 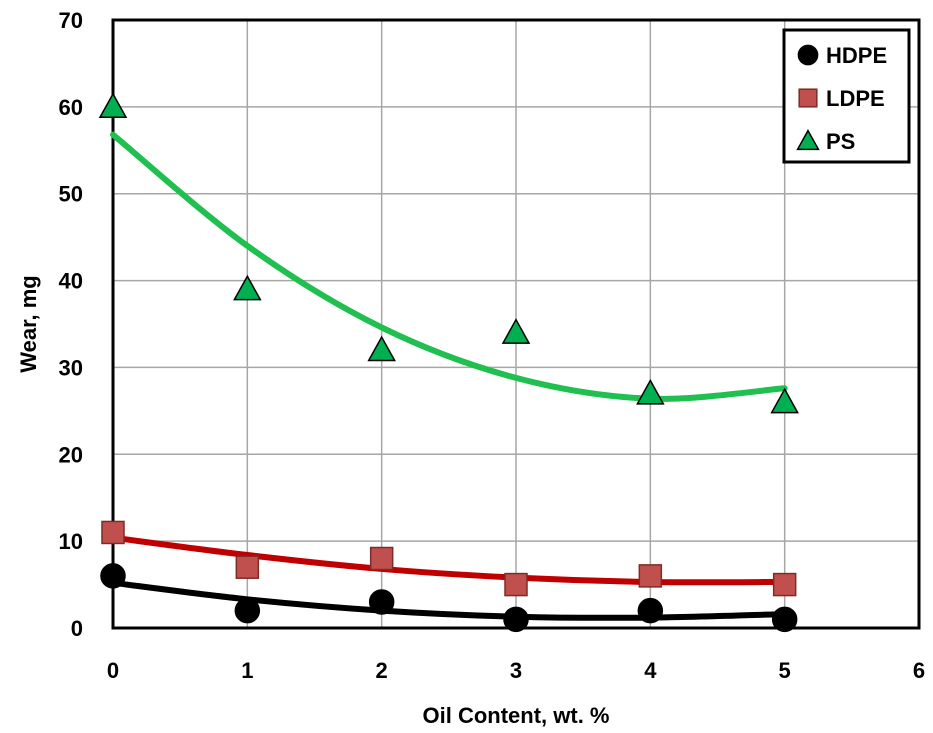 I want to click on x-tick-labels: 0 1 2 3 4 5 6, so click(x=516, y=670).